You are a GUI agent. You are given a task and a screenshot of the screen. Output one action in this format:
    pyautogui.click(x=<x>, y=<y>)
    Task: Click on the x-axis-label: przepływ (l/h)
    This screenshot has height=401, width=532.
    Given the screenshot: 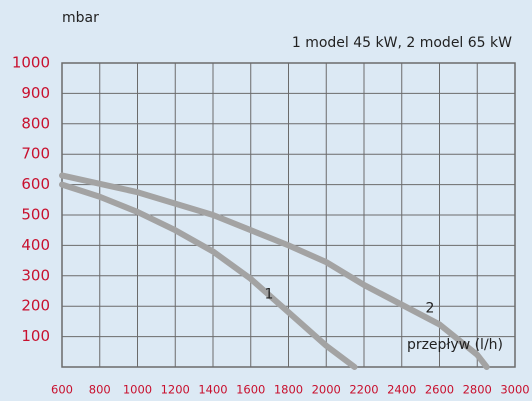 What is the action you would take?
    pyautogui.click(x=455, y=345)
    